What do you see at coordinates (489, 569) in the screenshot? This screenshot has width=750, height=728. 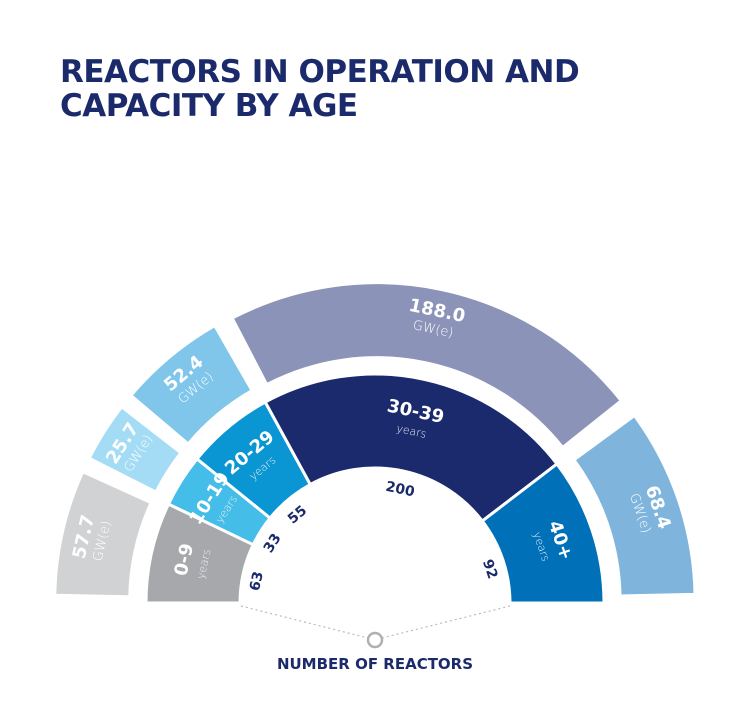 I see `reactor-count-label: 92` at bounding box center [489, 569].